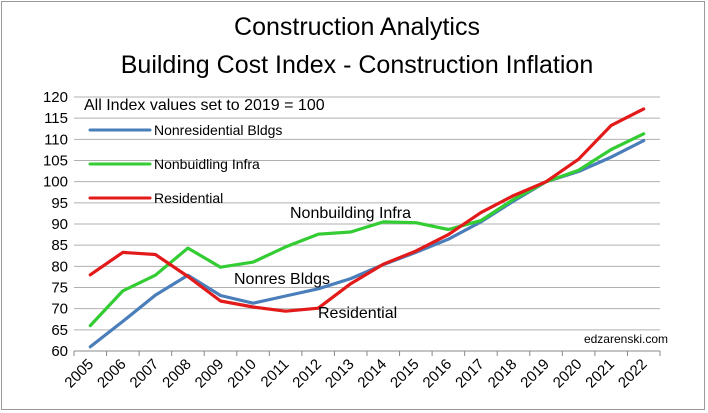 The width and height of the screenshot is (708, 413). I want to click on x-tick-label: 2021, so click(600, 374).